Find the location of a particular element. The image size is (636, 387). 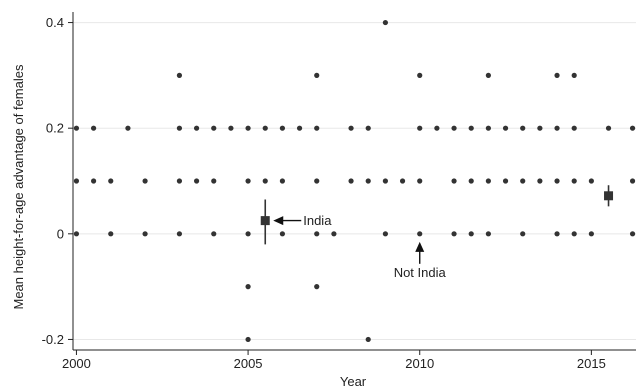

y-tick-label: -0.2 is located at coordinates (53, 339).